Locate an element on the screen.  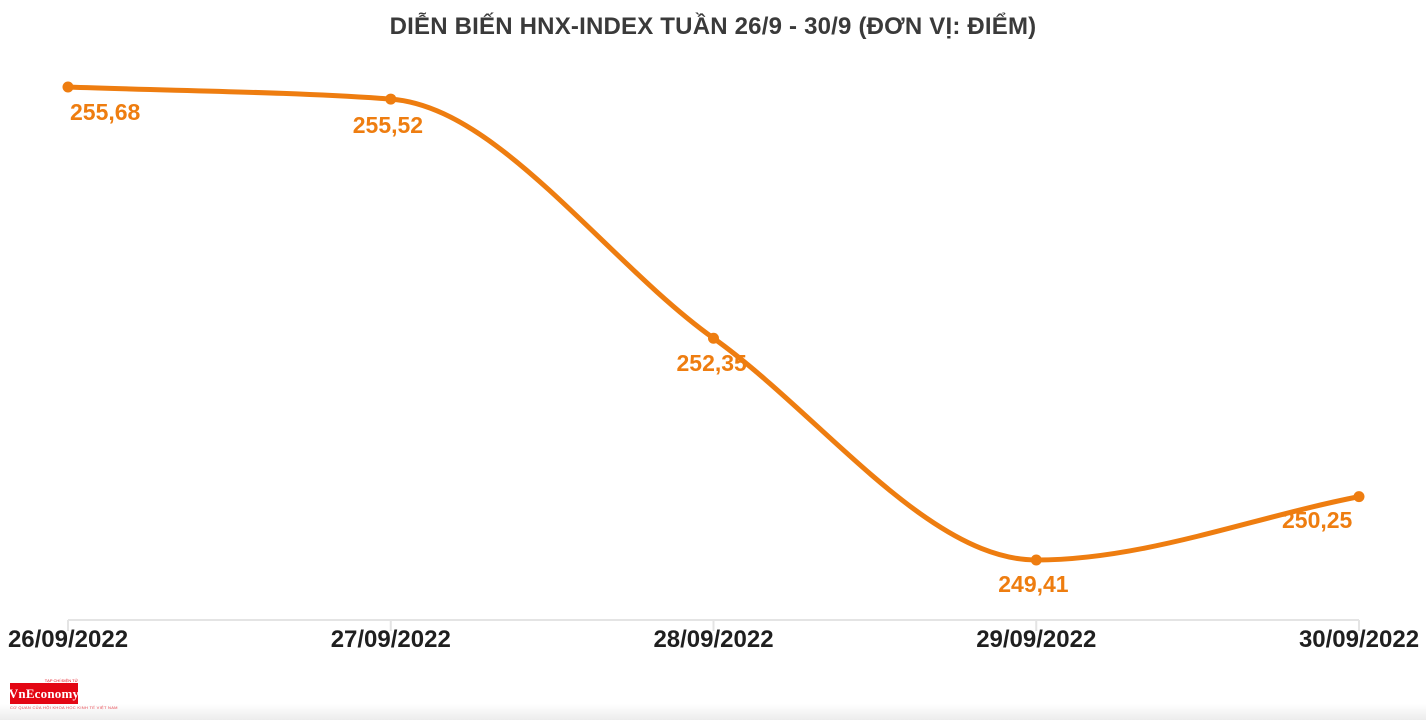
x-axis-label: 28/09/2022 is located at coordinates (713, 639).